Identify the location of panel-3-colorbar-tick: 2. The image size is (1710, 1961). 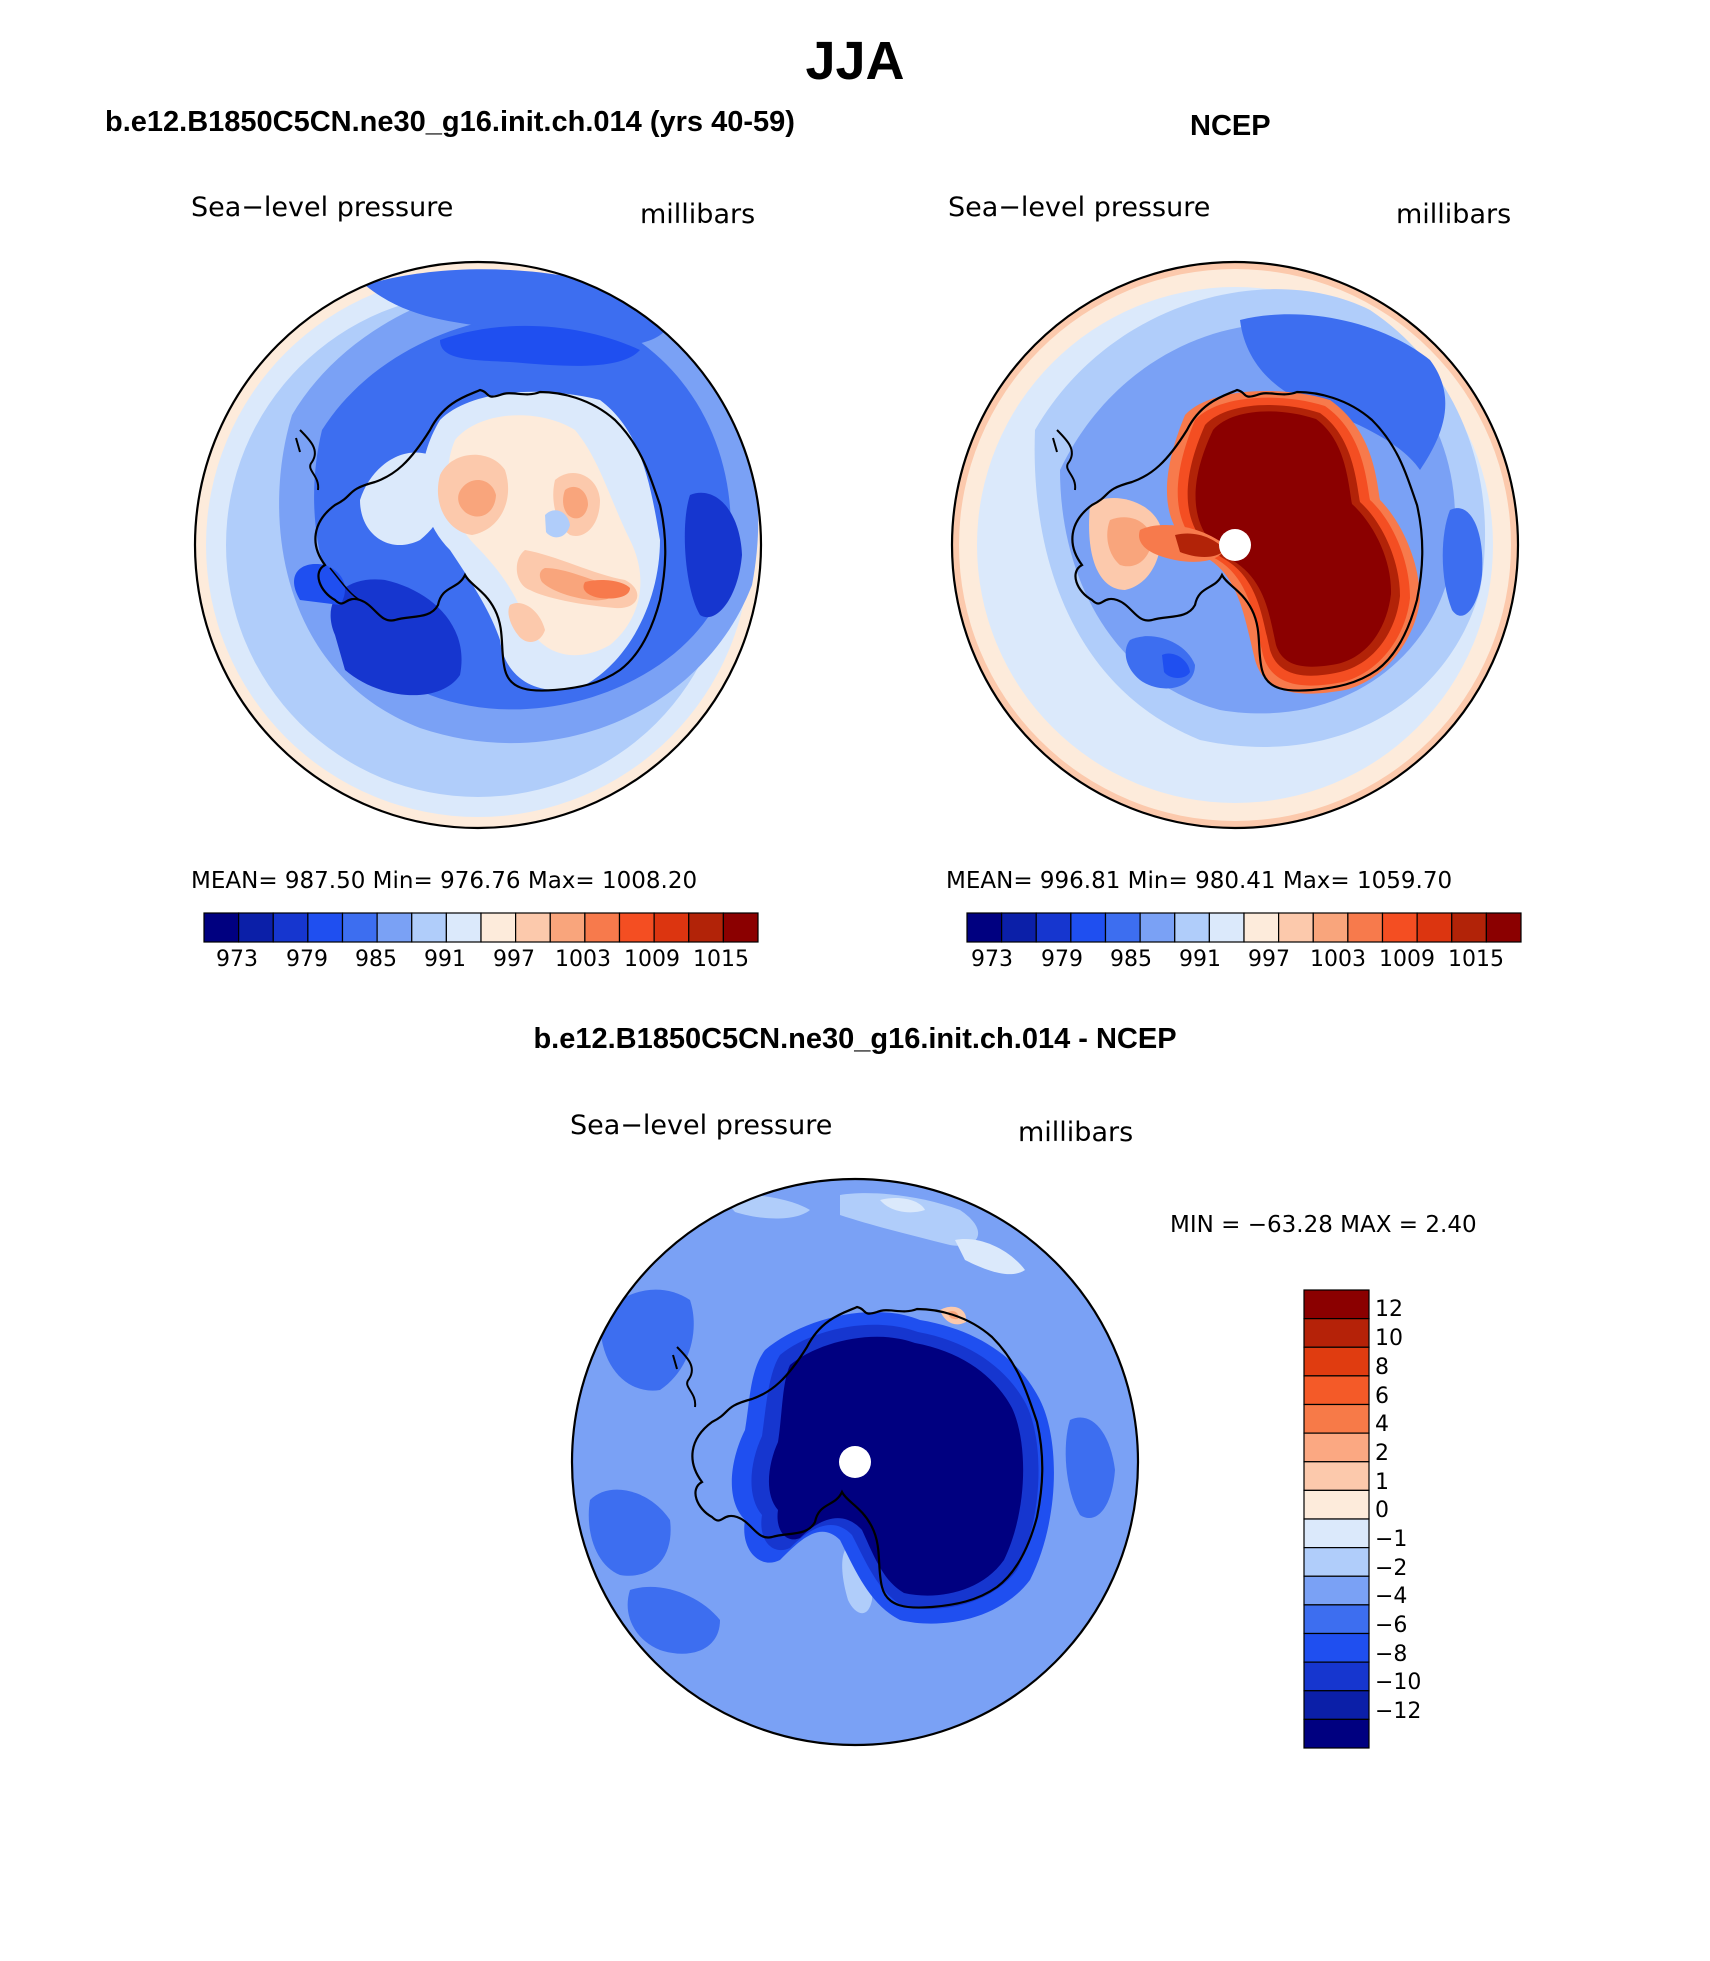
(1382, 1453).